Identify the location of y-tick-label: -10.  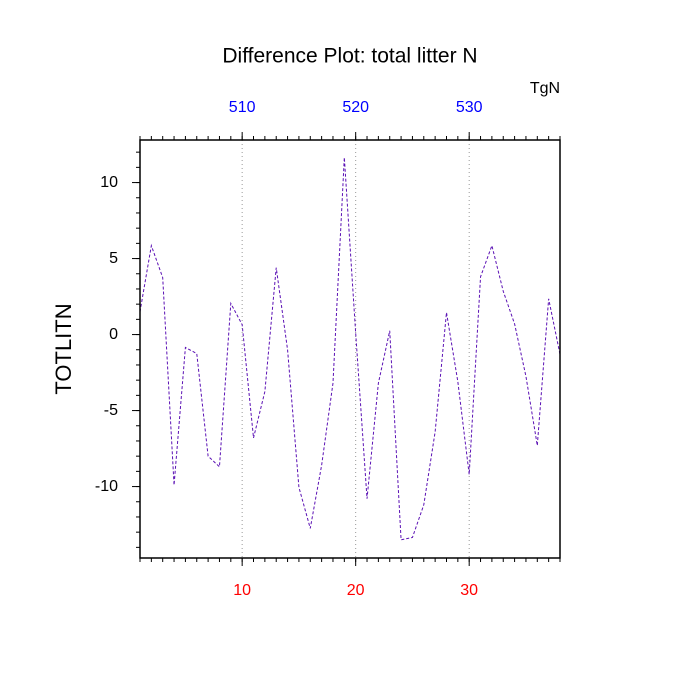
(106, 486).